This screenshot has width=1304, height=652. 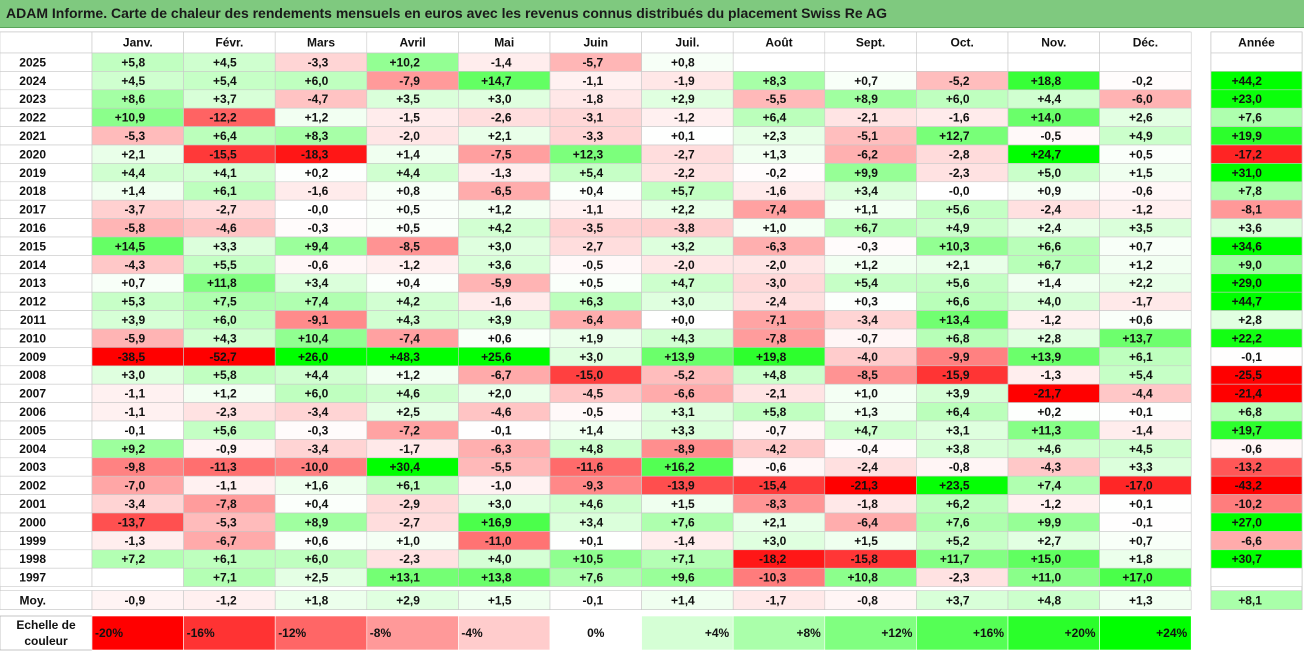 What do you see at coordinates (32, 173) in the screenshot?
I see `year-label: 2019` at bounding box center [32, 173].